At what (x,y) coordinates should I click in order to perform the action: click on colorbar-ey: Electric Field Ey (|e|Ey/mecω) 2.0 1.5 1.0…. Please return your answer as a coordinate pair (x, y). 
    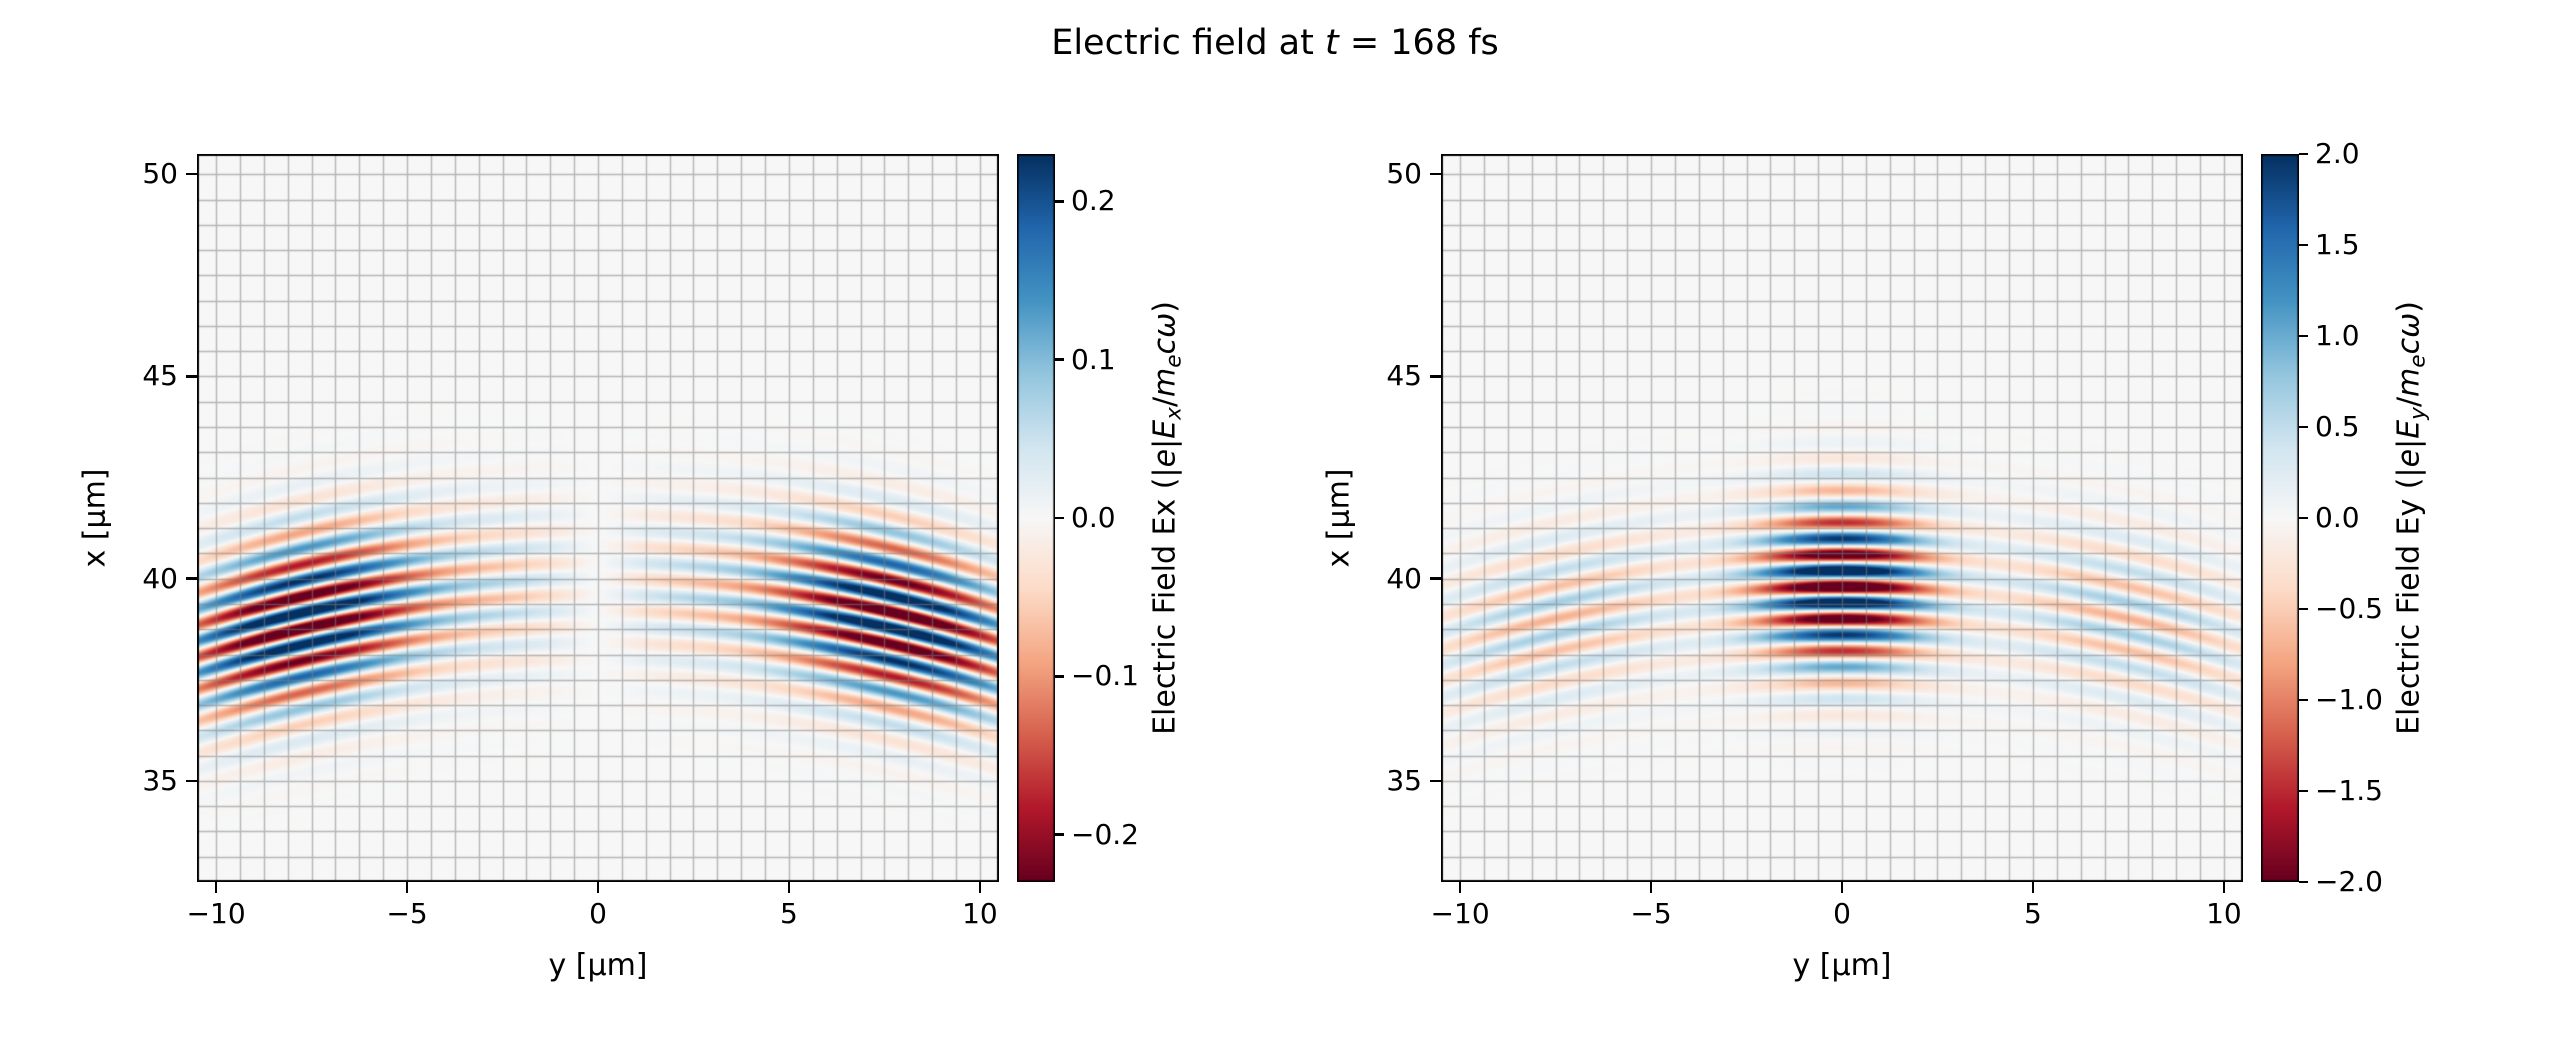
    Looking at the image, I should click on (2346, 518).